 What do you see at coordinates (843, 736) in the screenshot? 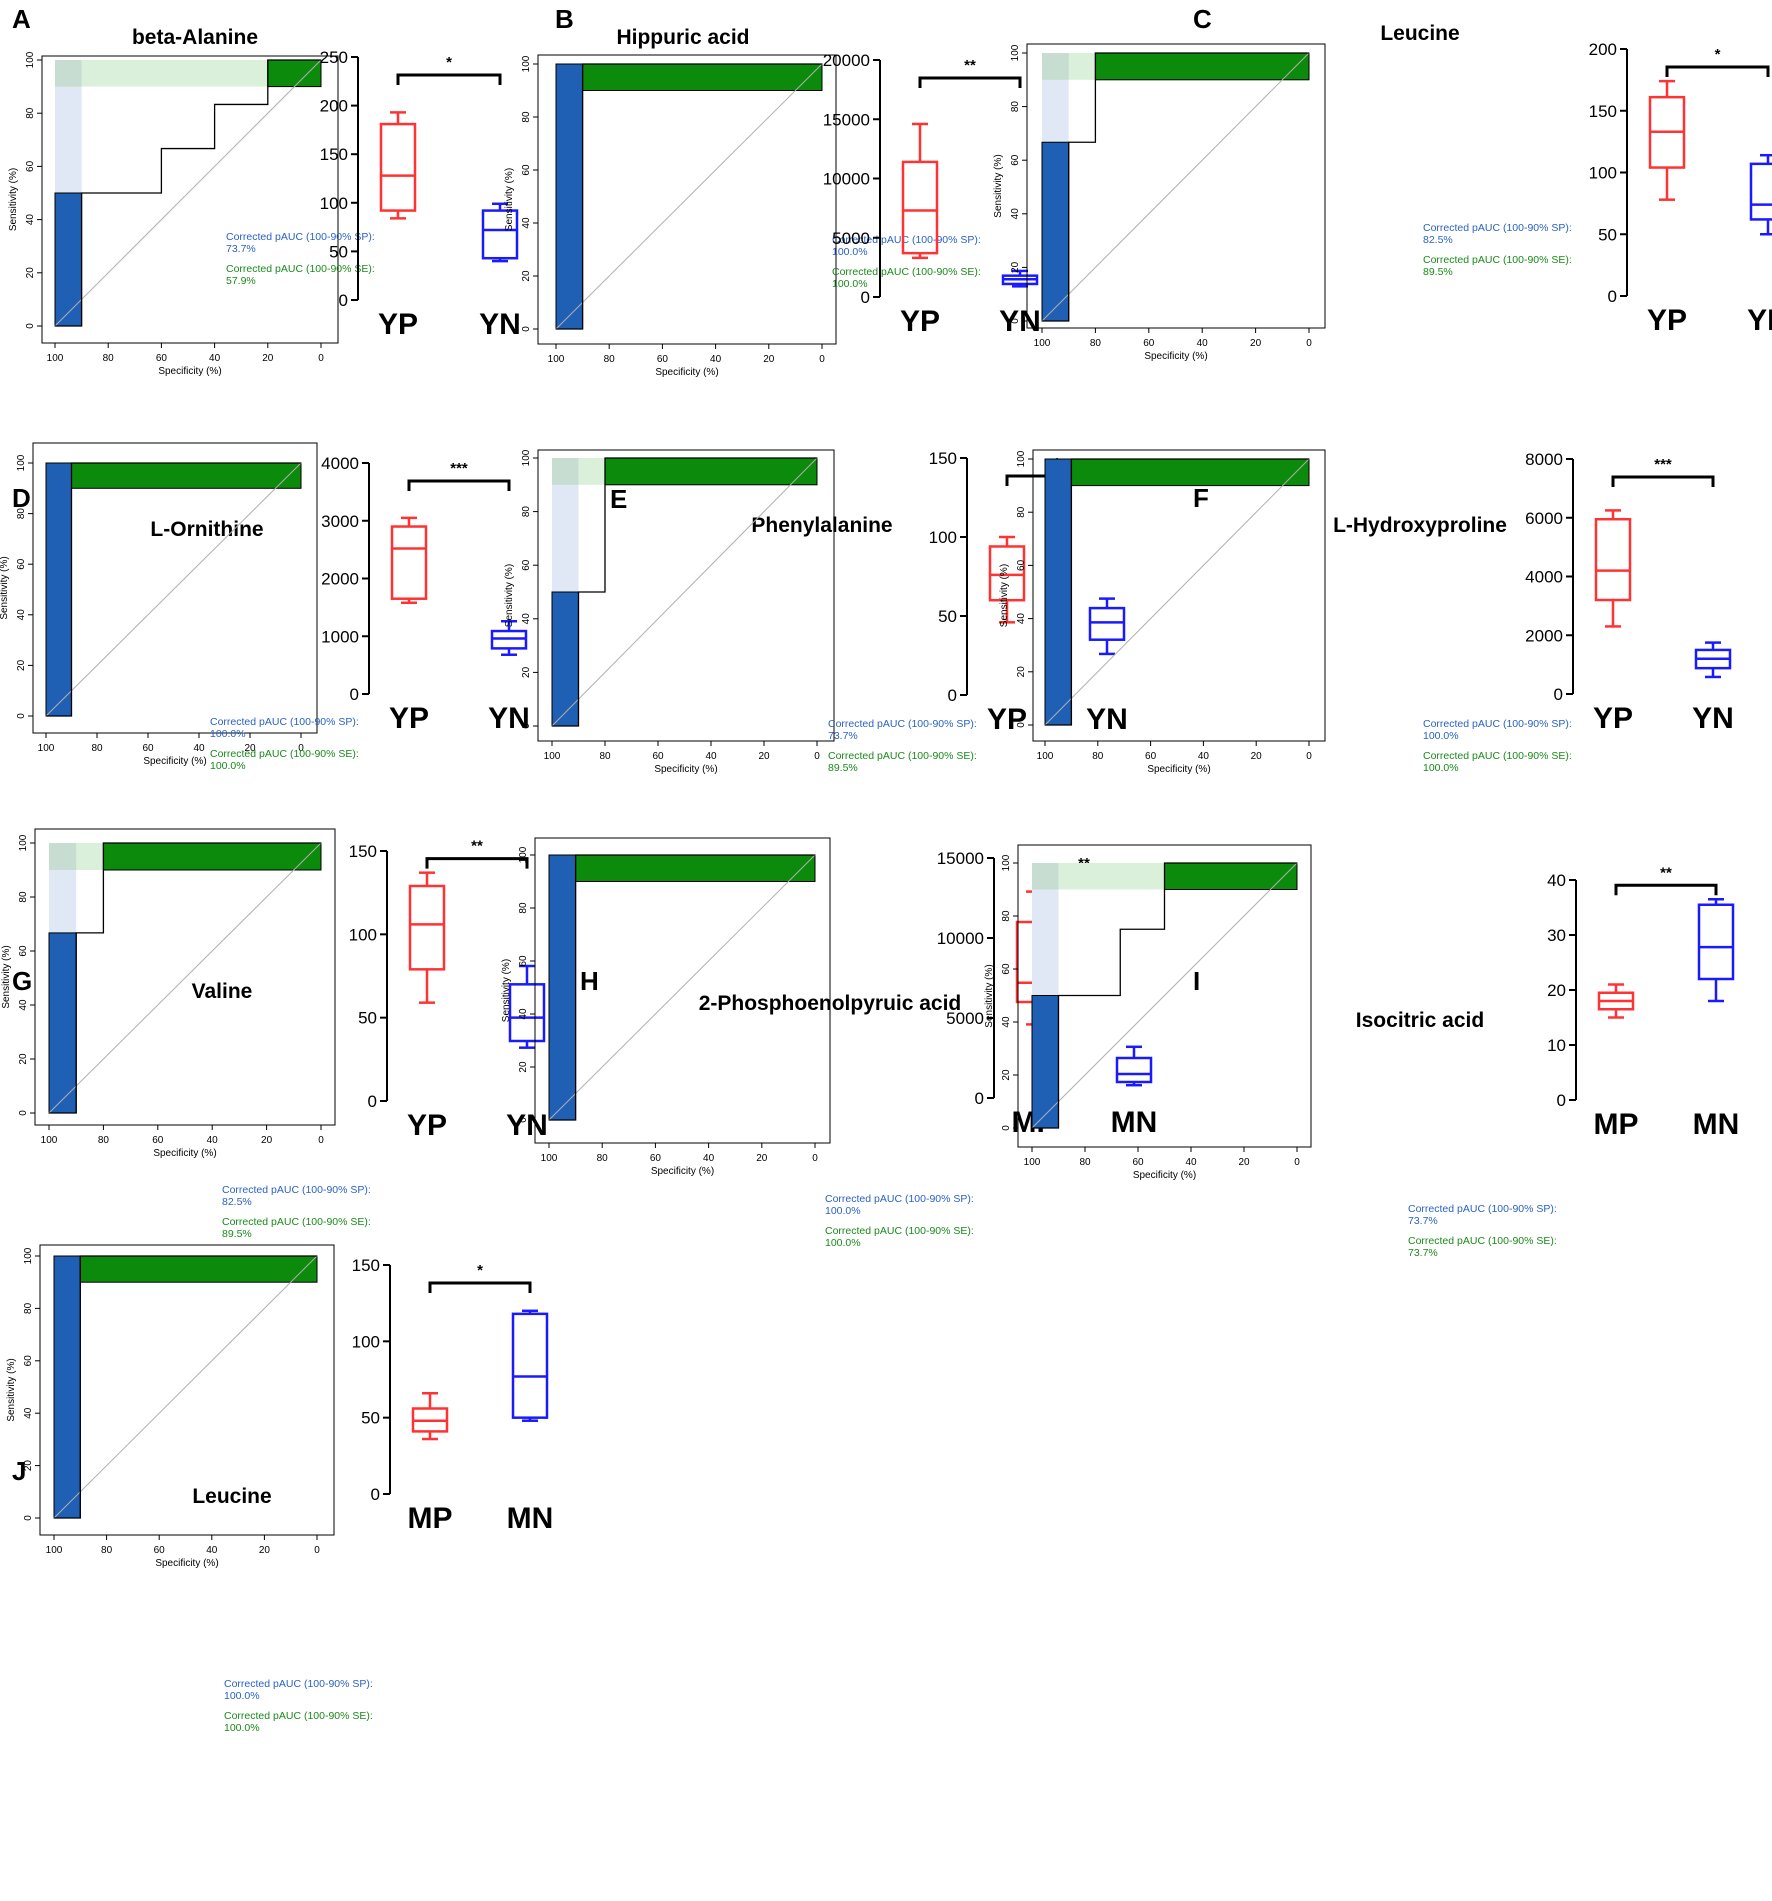
I see `pauc-sp-value: 73.7%` at bounding box center [843, 736].